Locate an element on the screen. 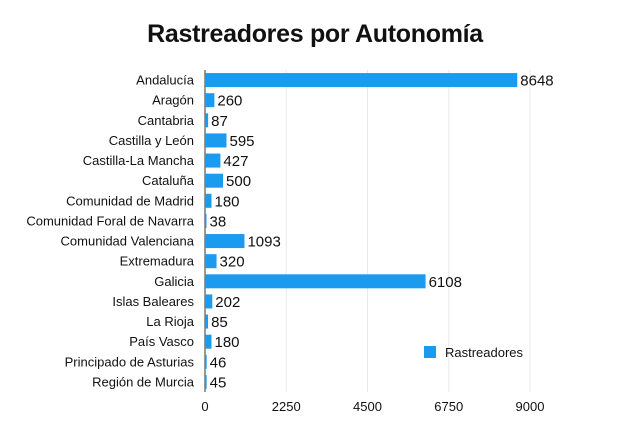  data-label: 1093 is located at coordinates (263, 242).